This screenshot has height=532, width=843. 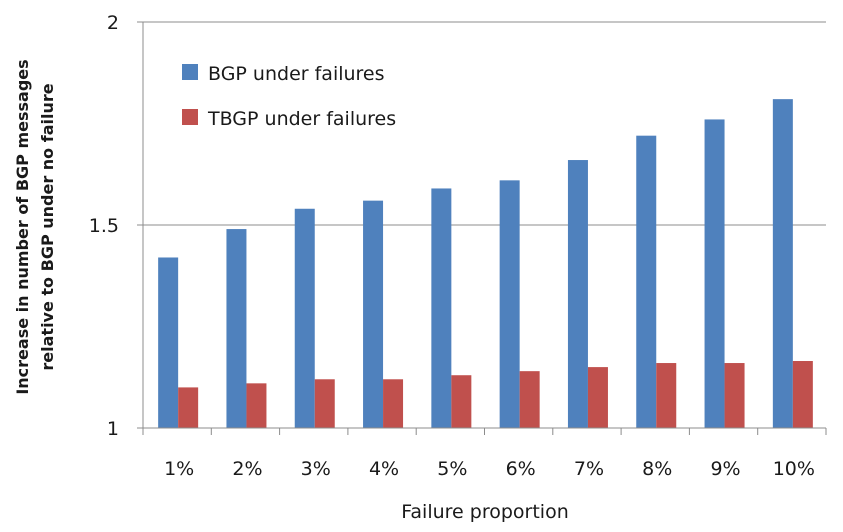 What do you see at coordinates (190, 117) in the screenshot?
I see `legend-swatch-tbgp` at bounding box center [190, 117].